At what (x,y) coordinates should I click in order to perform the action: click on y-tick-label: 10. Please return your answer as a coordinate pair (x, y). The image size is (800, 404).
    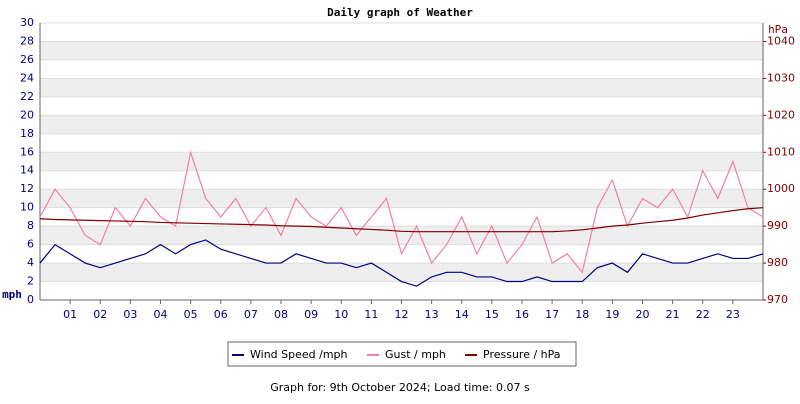
    Looking at the image, I should click on (27, 207).